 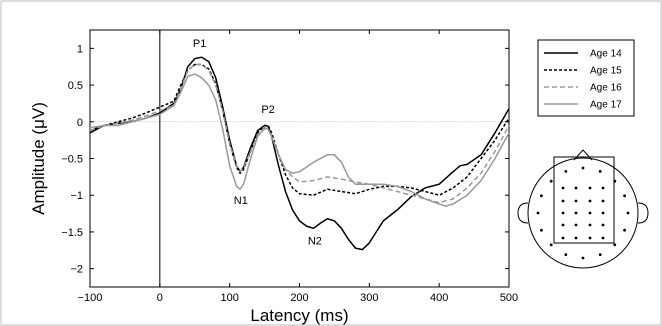 What do you see at coordinates (606, 105) in the screenshot?
I see `legend-label-4: Age 17` at bounding box center [606, 105].